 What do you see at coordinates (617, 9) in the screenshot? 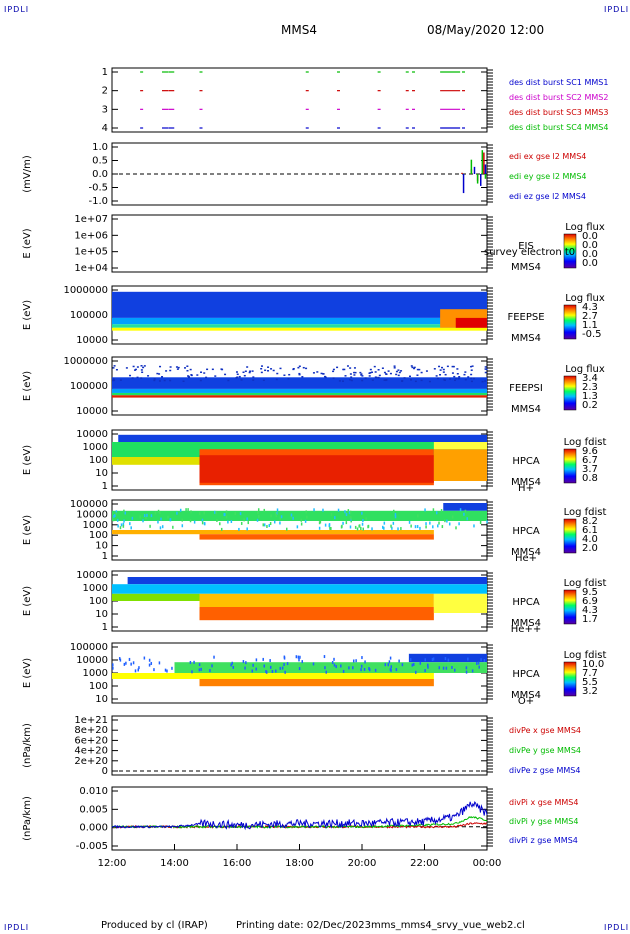
I see `corner-label-top-right: IPDLI` at bounding box center [617, 9].